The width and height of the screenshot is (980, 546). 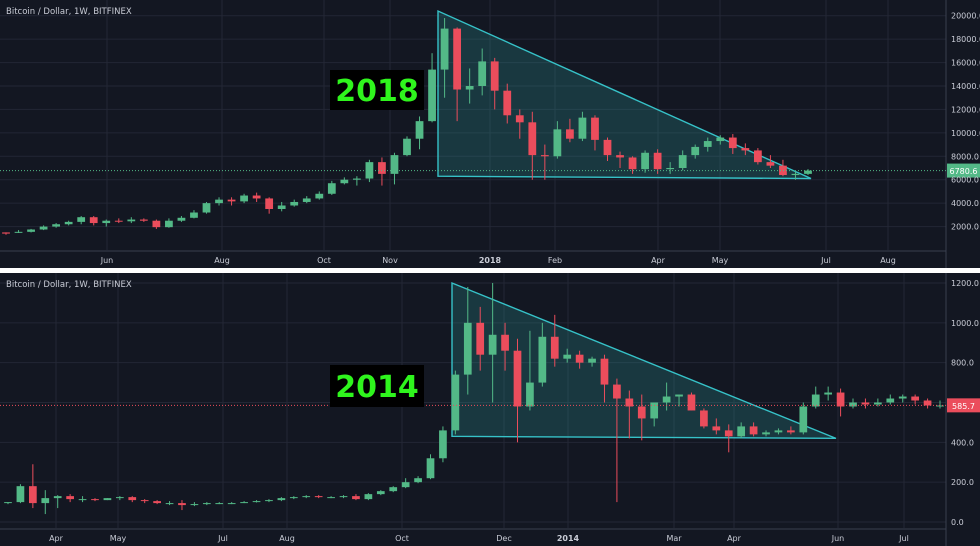 I want to click on chart-title: Bitcoin / Dollar, 1W, BITFINEX, so click(x=69, y=285).